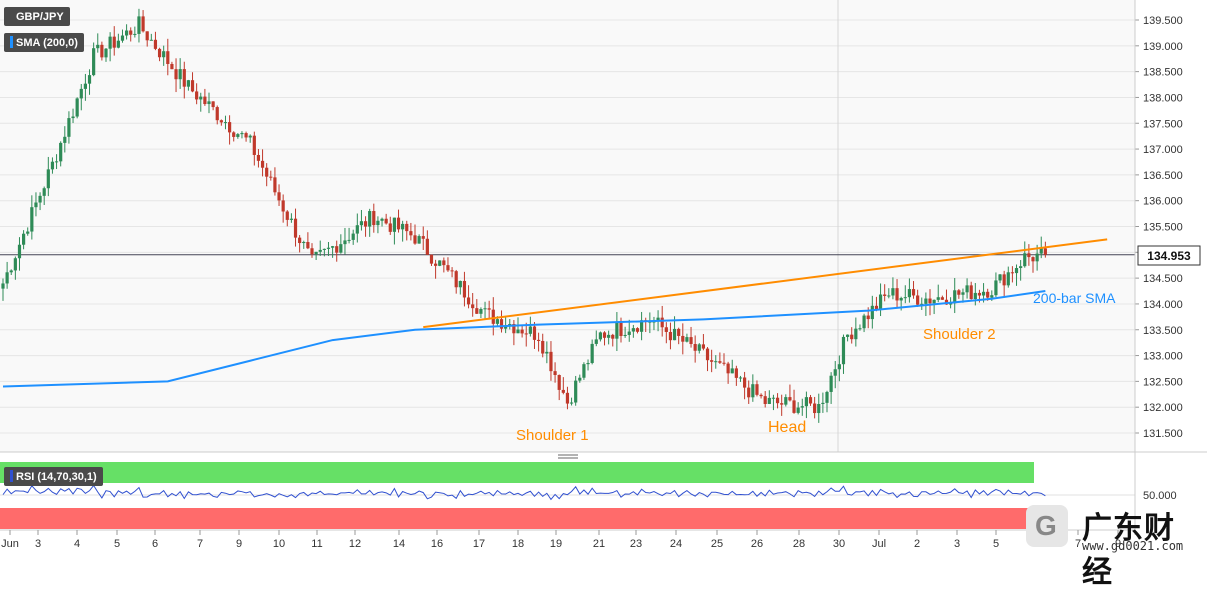 The height and width of the screenshot is (591, 1207). What do you see at coordinates (1118, 544) in the screenshot?
I see `x-tick-label: 9` at bounding box center [1118, 544].